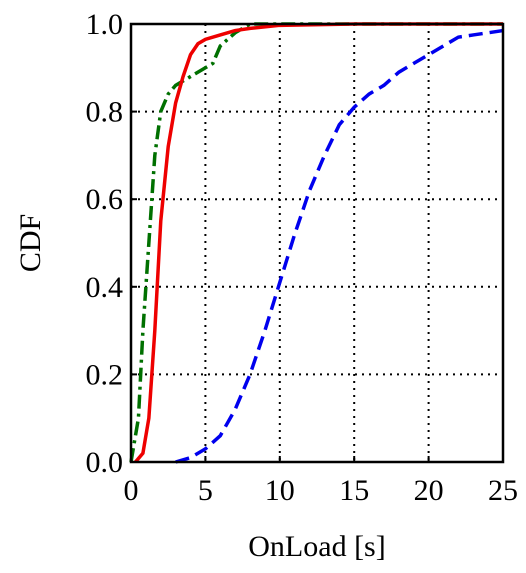  What do you see at coordinates (105, 112) in the screenshot?
I see `y-tick-label: 0.8` at bounding box center [105, 112].